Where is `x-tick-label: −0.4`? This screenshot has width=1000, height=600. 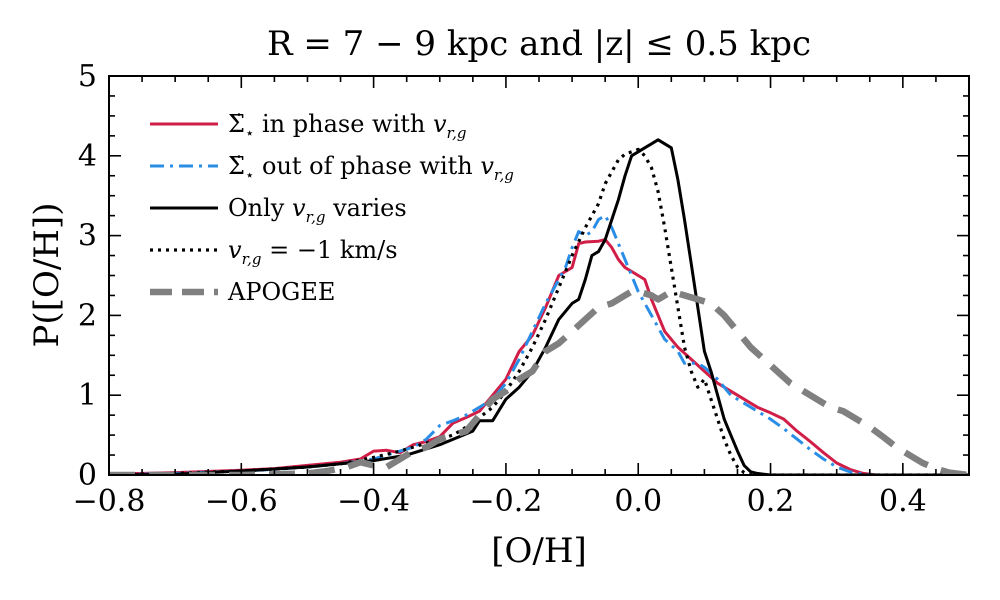
x-tick-label: −0.4 is located at coordinates (373, 501).